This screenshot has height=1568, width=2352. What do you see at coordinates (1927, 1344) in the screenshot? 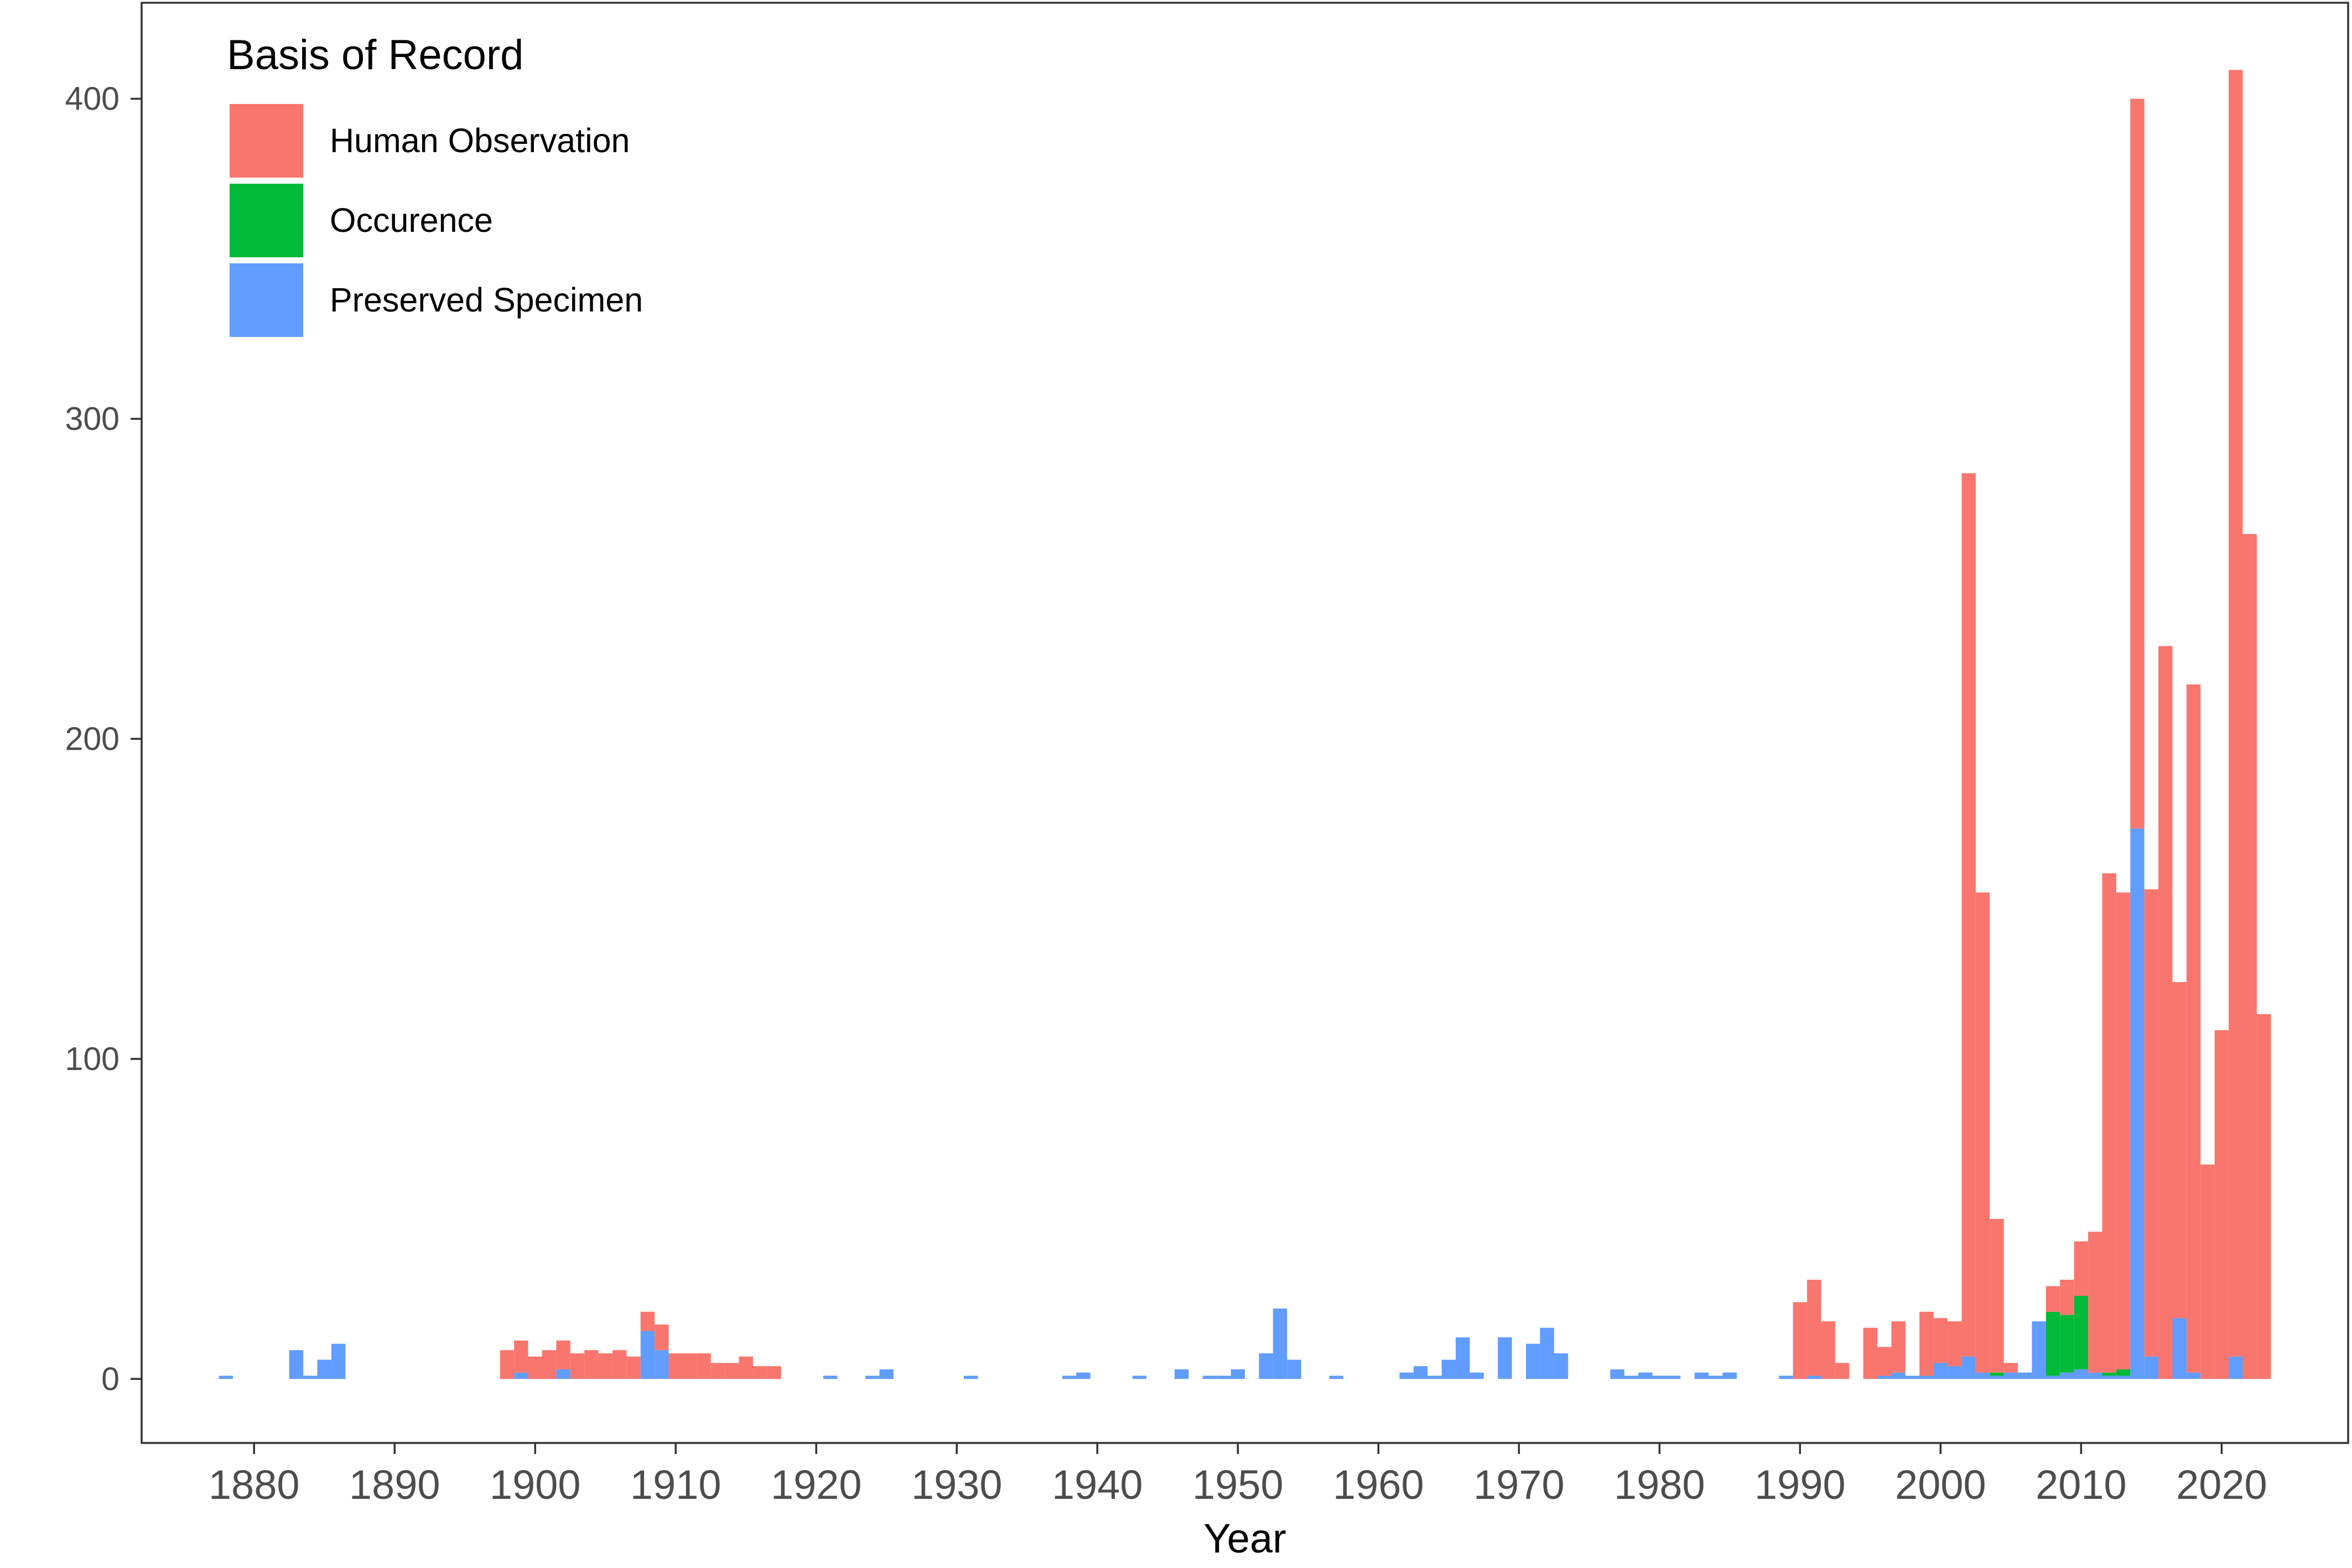
I see `bar-human-observation-1999` at bounding box center [1927, 1344].